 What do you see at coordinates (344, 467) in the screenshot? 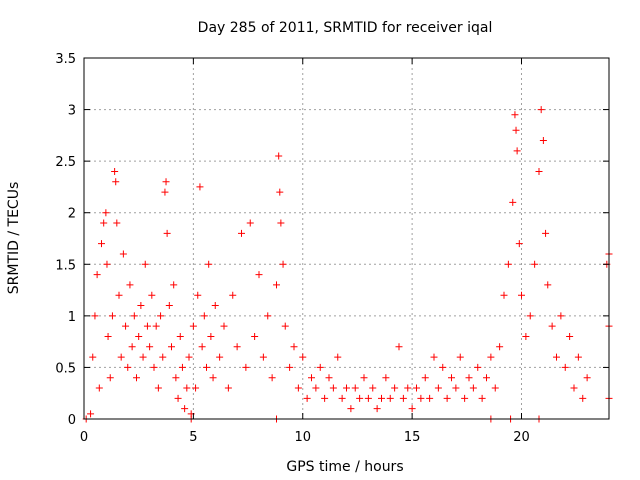
I see `x-axis-label: GPS time / hours` at bounding box center [344, 467].